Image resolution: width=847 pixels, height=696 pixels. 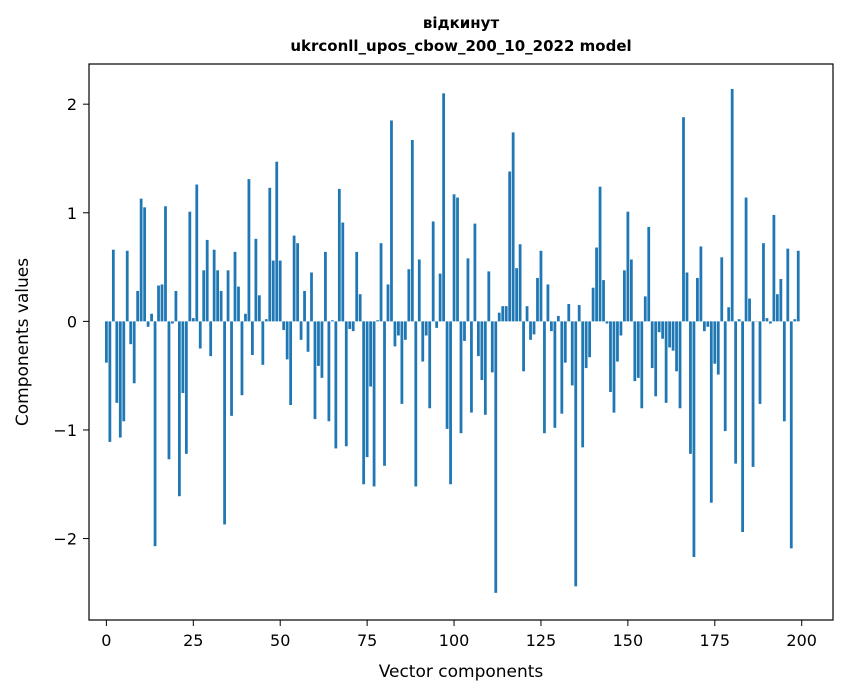 What do you see at coordinates (106, 640) in the screenshot?
I see `x-tick-label: 0` at bounding box center [106, 640].